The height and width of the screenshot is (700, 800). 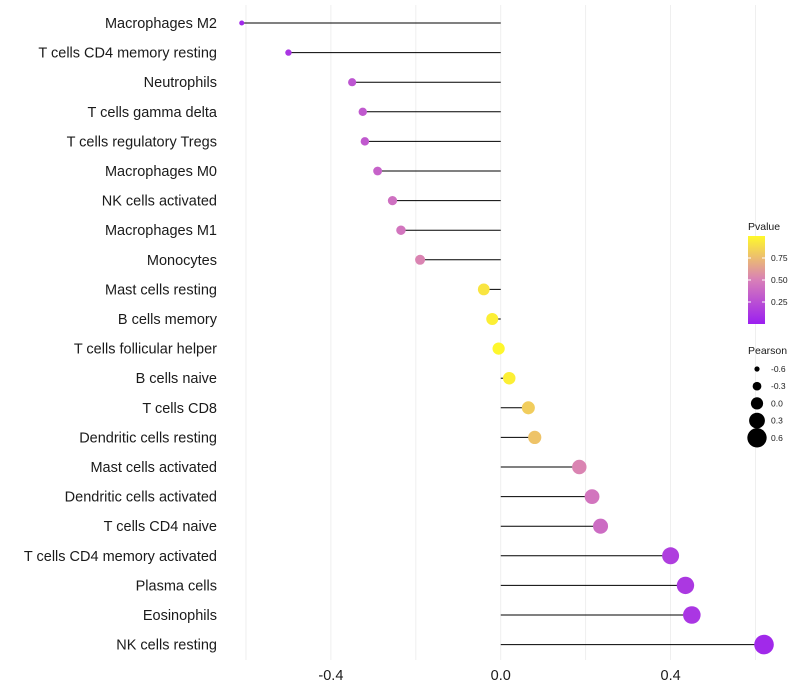 What do you see at coordinates (153, 468) in the screenshot?
I see `category-label: Mast cells activated` at bounding box center [153, 468].